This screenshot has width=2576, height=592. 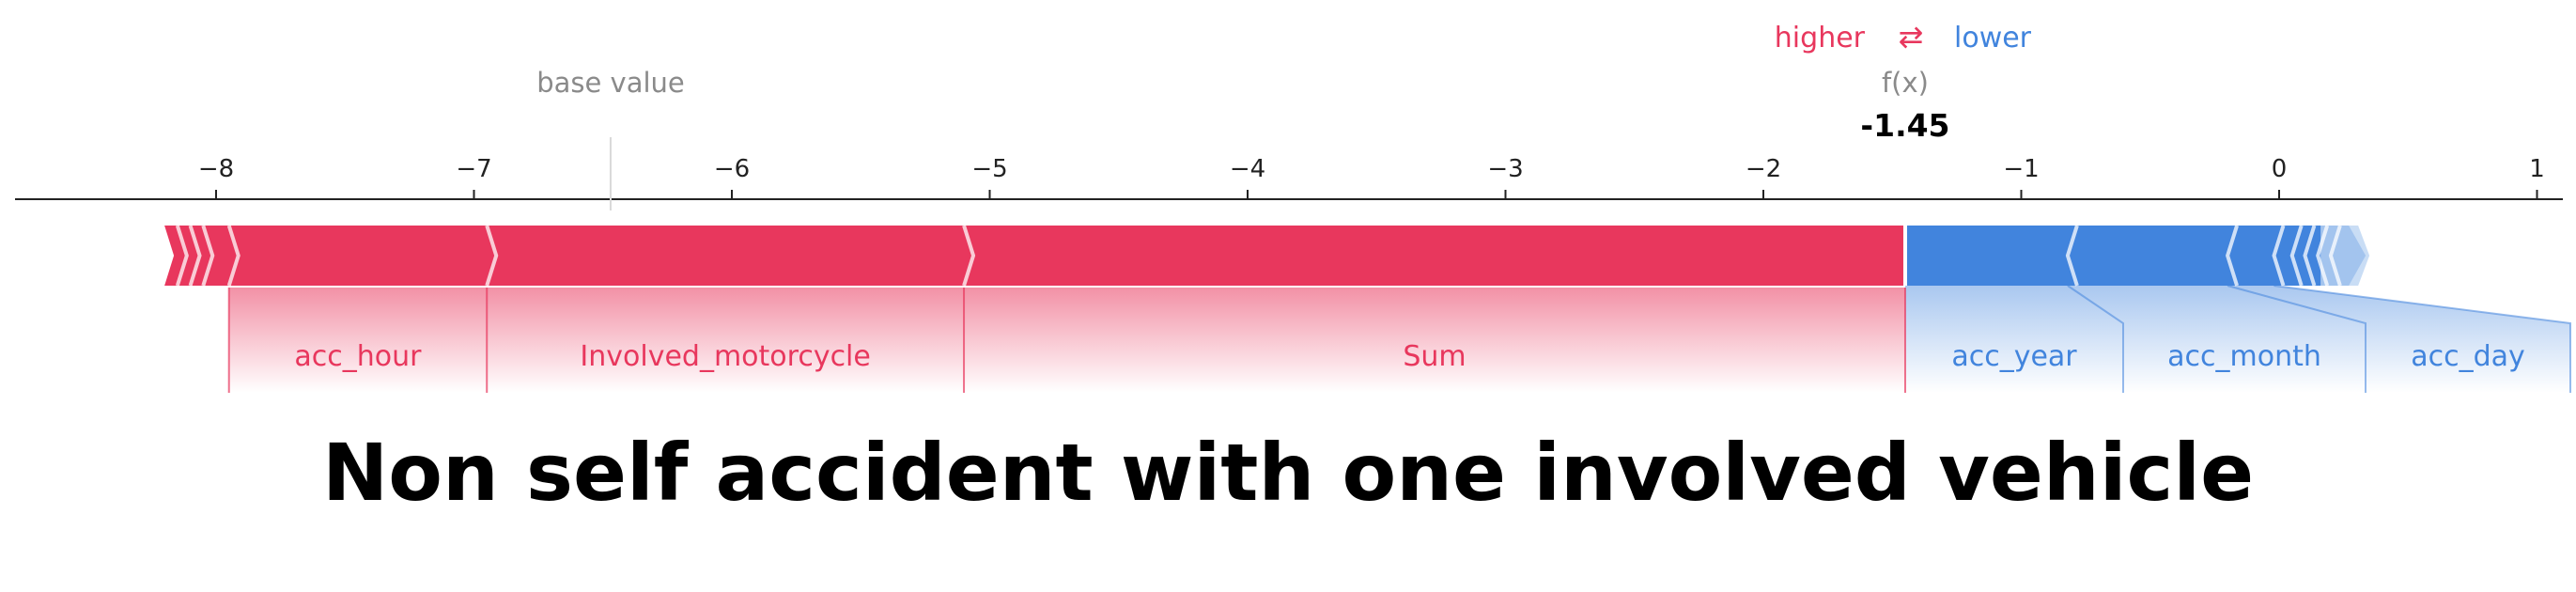 I want to click on feature-label-acc_year: acc_year, so click(x=2014, y=357).